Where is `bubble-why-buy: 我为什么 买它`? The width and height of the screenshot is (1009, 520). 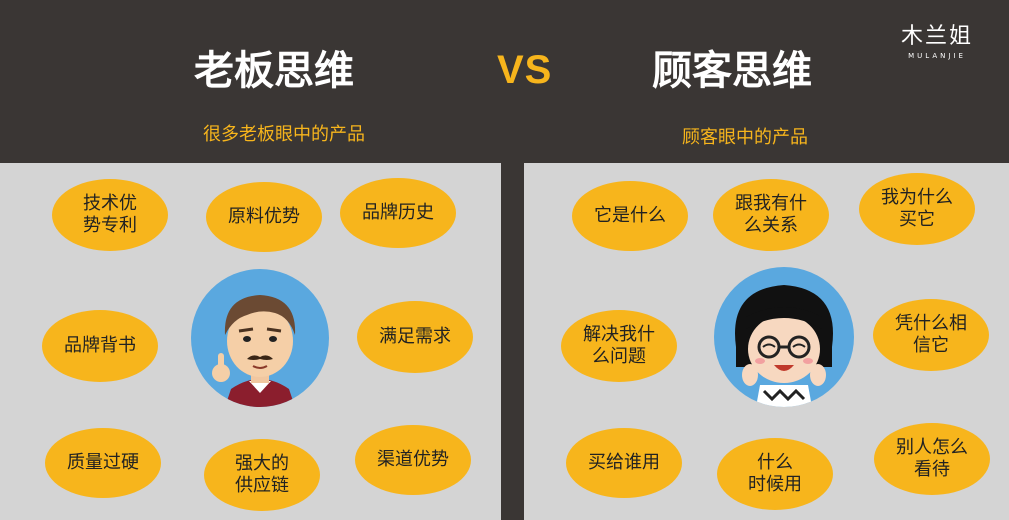
bubble-why-buy: 我为什么 买它 is located at coordinates (917, 209).